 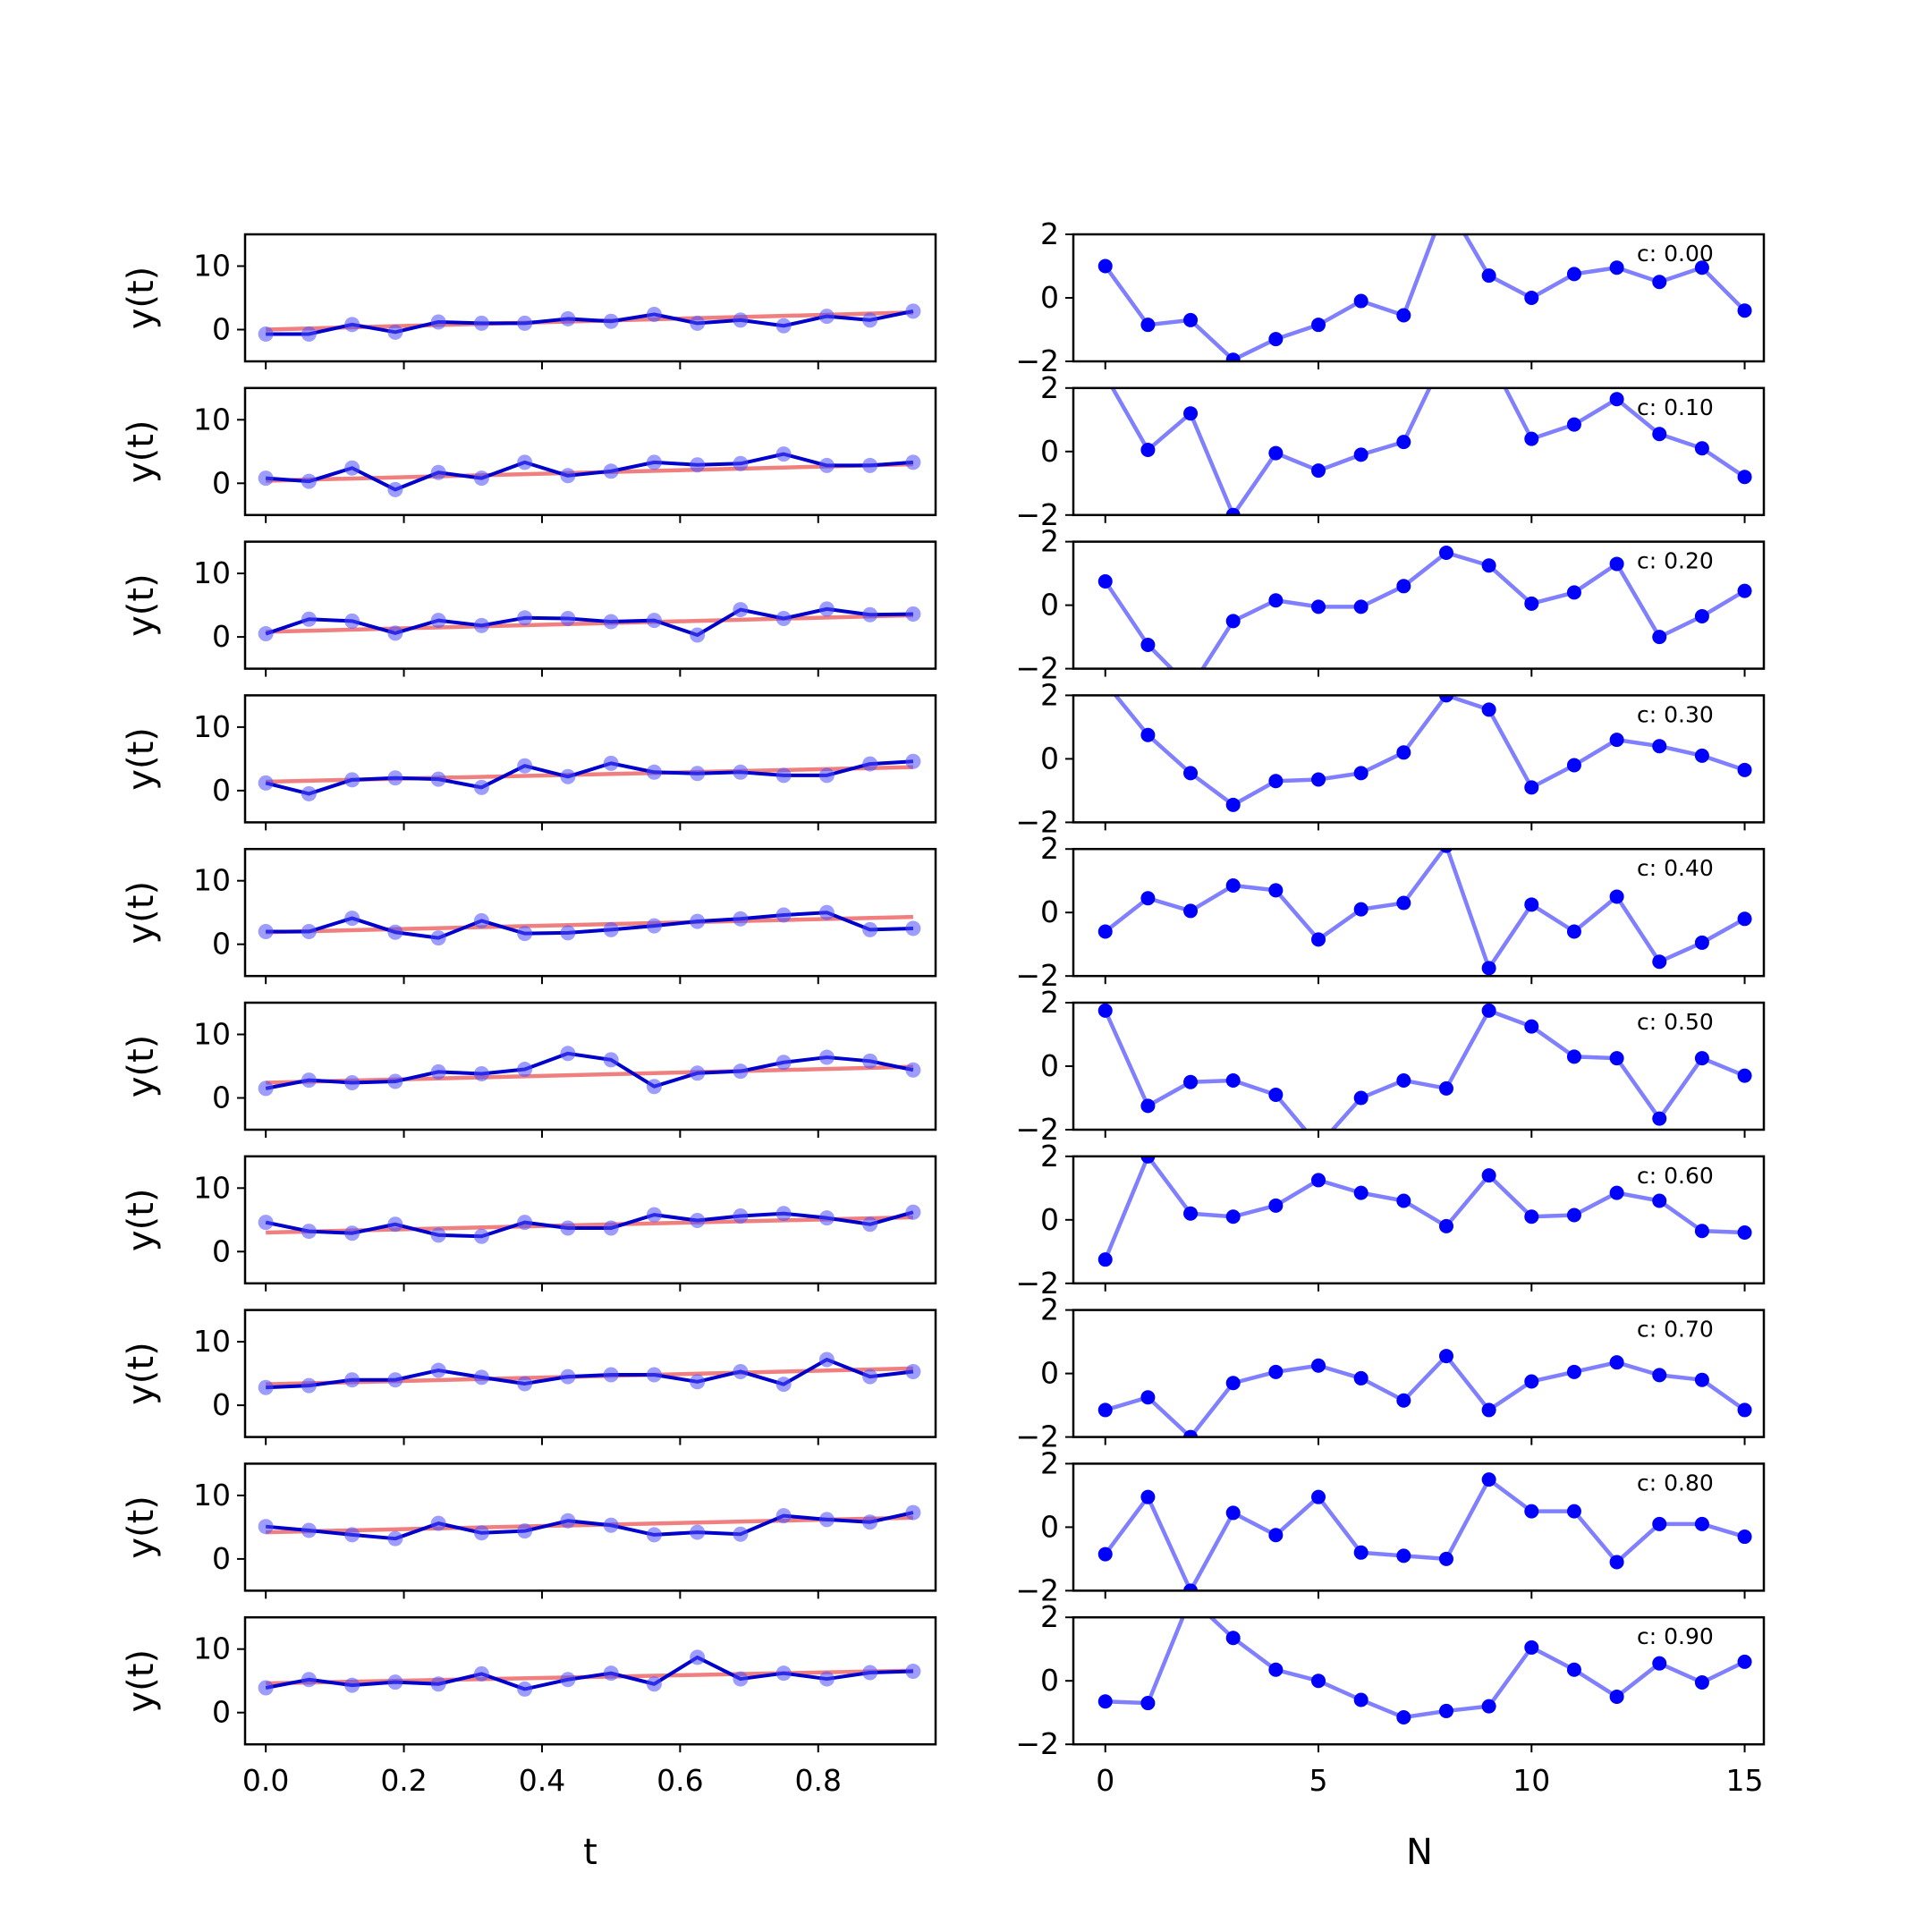 I want to click on right-panel-8: 2 0 −2 c: 0.80, so click(x=1390, y=1526).